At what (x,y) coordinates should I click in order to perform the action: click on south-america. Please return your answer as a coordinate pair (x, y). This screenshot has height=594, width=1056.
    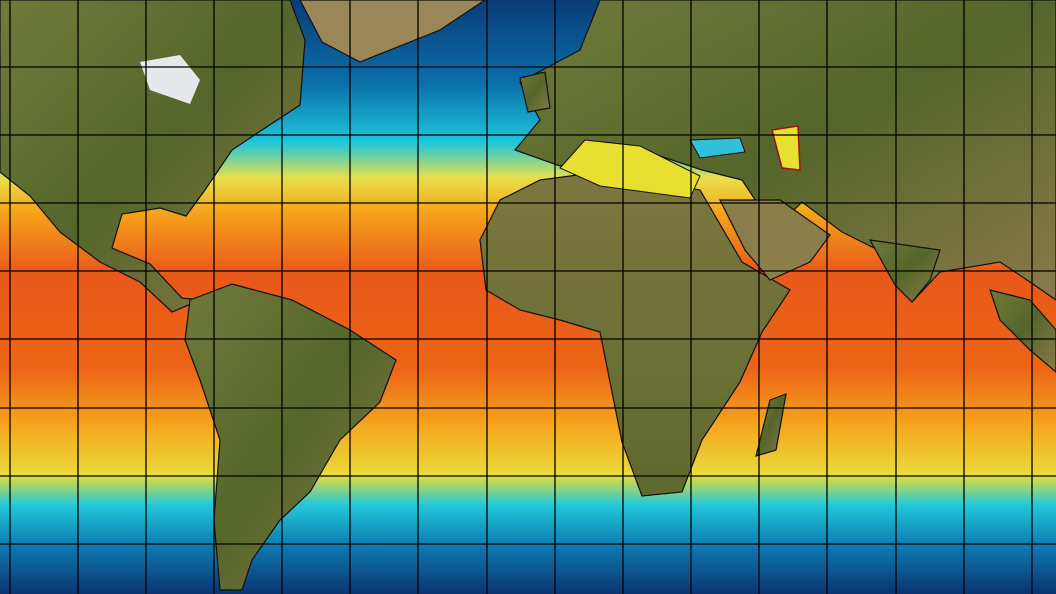
    Looking at the image, I should click on (290, 437).